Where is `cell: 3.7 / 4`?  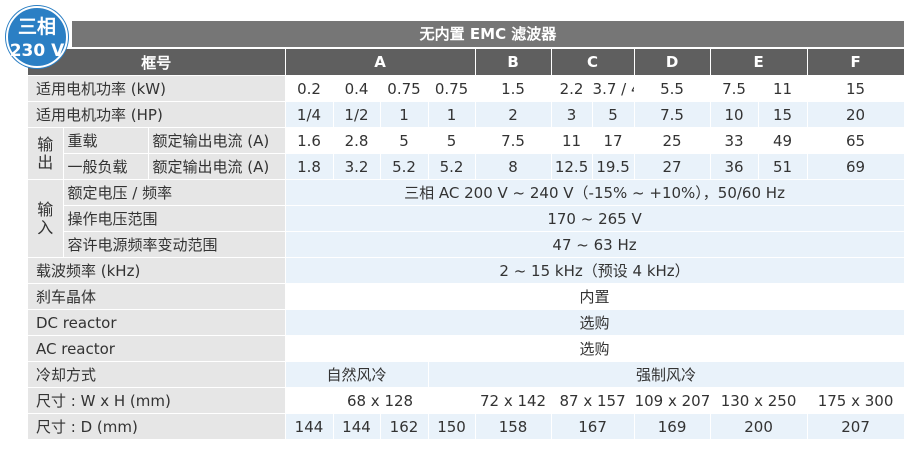
cell: 3.7 / 4 is located at coordinates (613, 88).